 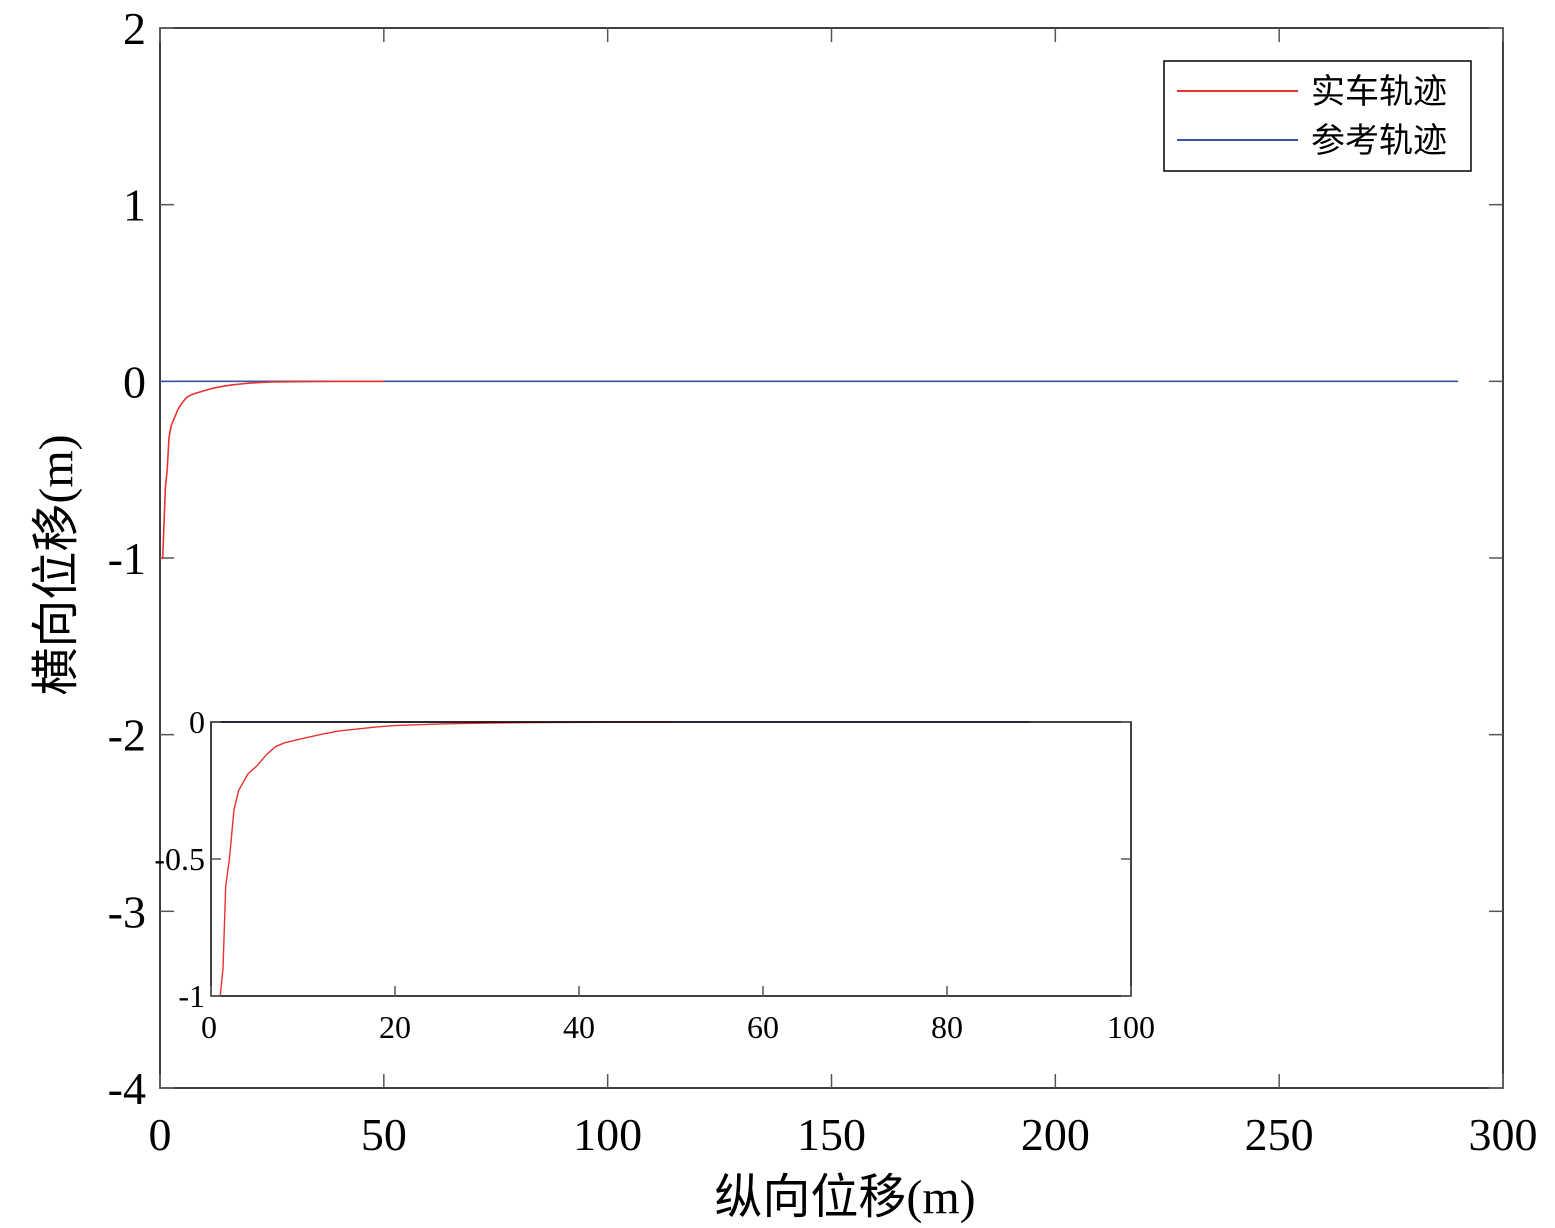 I want to click on main-y-tick-label-0: 0, so click(x=134, y=381).